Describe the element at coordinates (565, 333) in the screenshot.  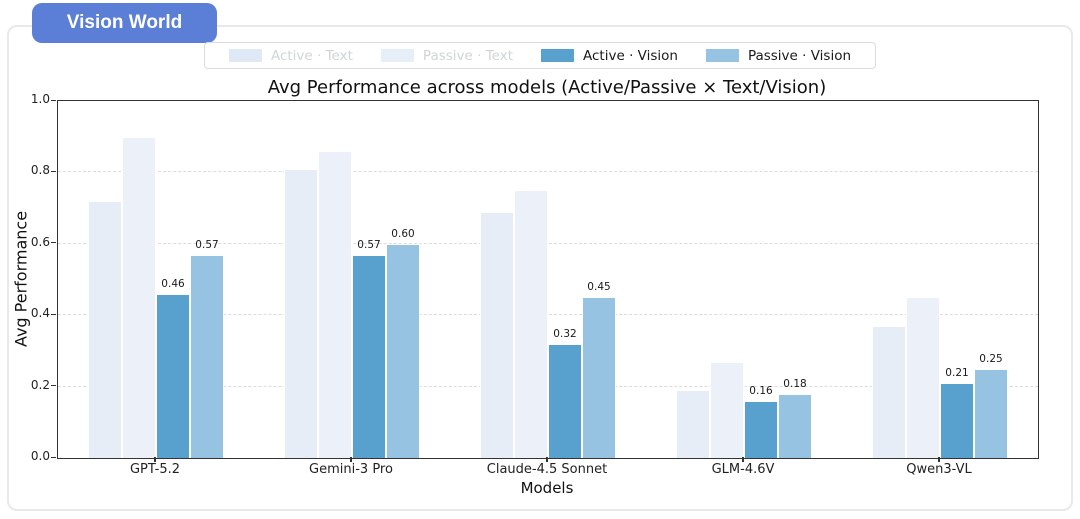
I see `bar-value-active-vision-claude-4-5-sonnet: 0.32` at that location.